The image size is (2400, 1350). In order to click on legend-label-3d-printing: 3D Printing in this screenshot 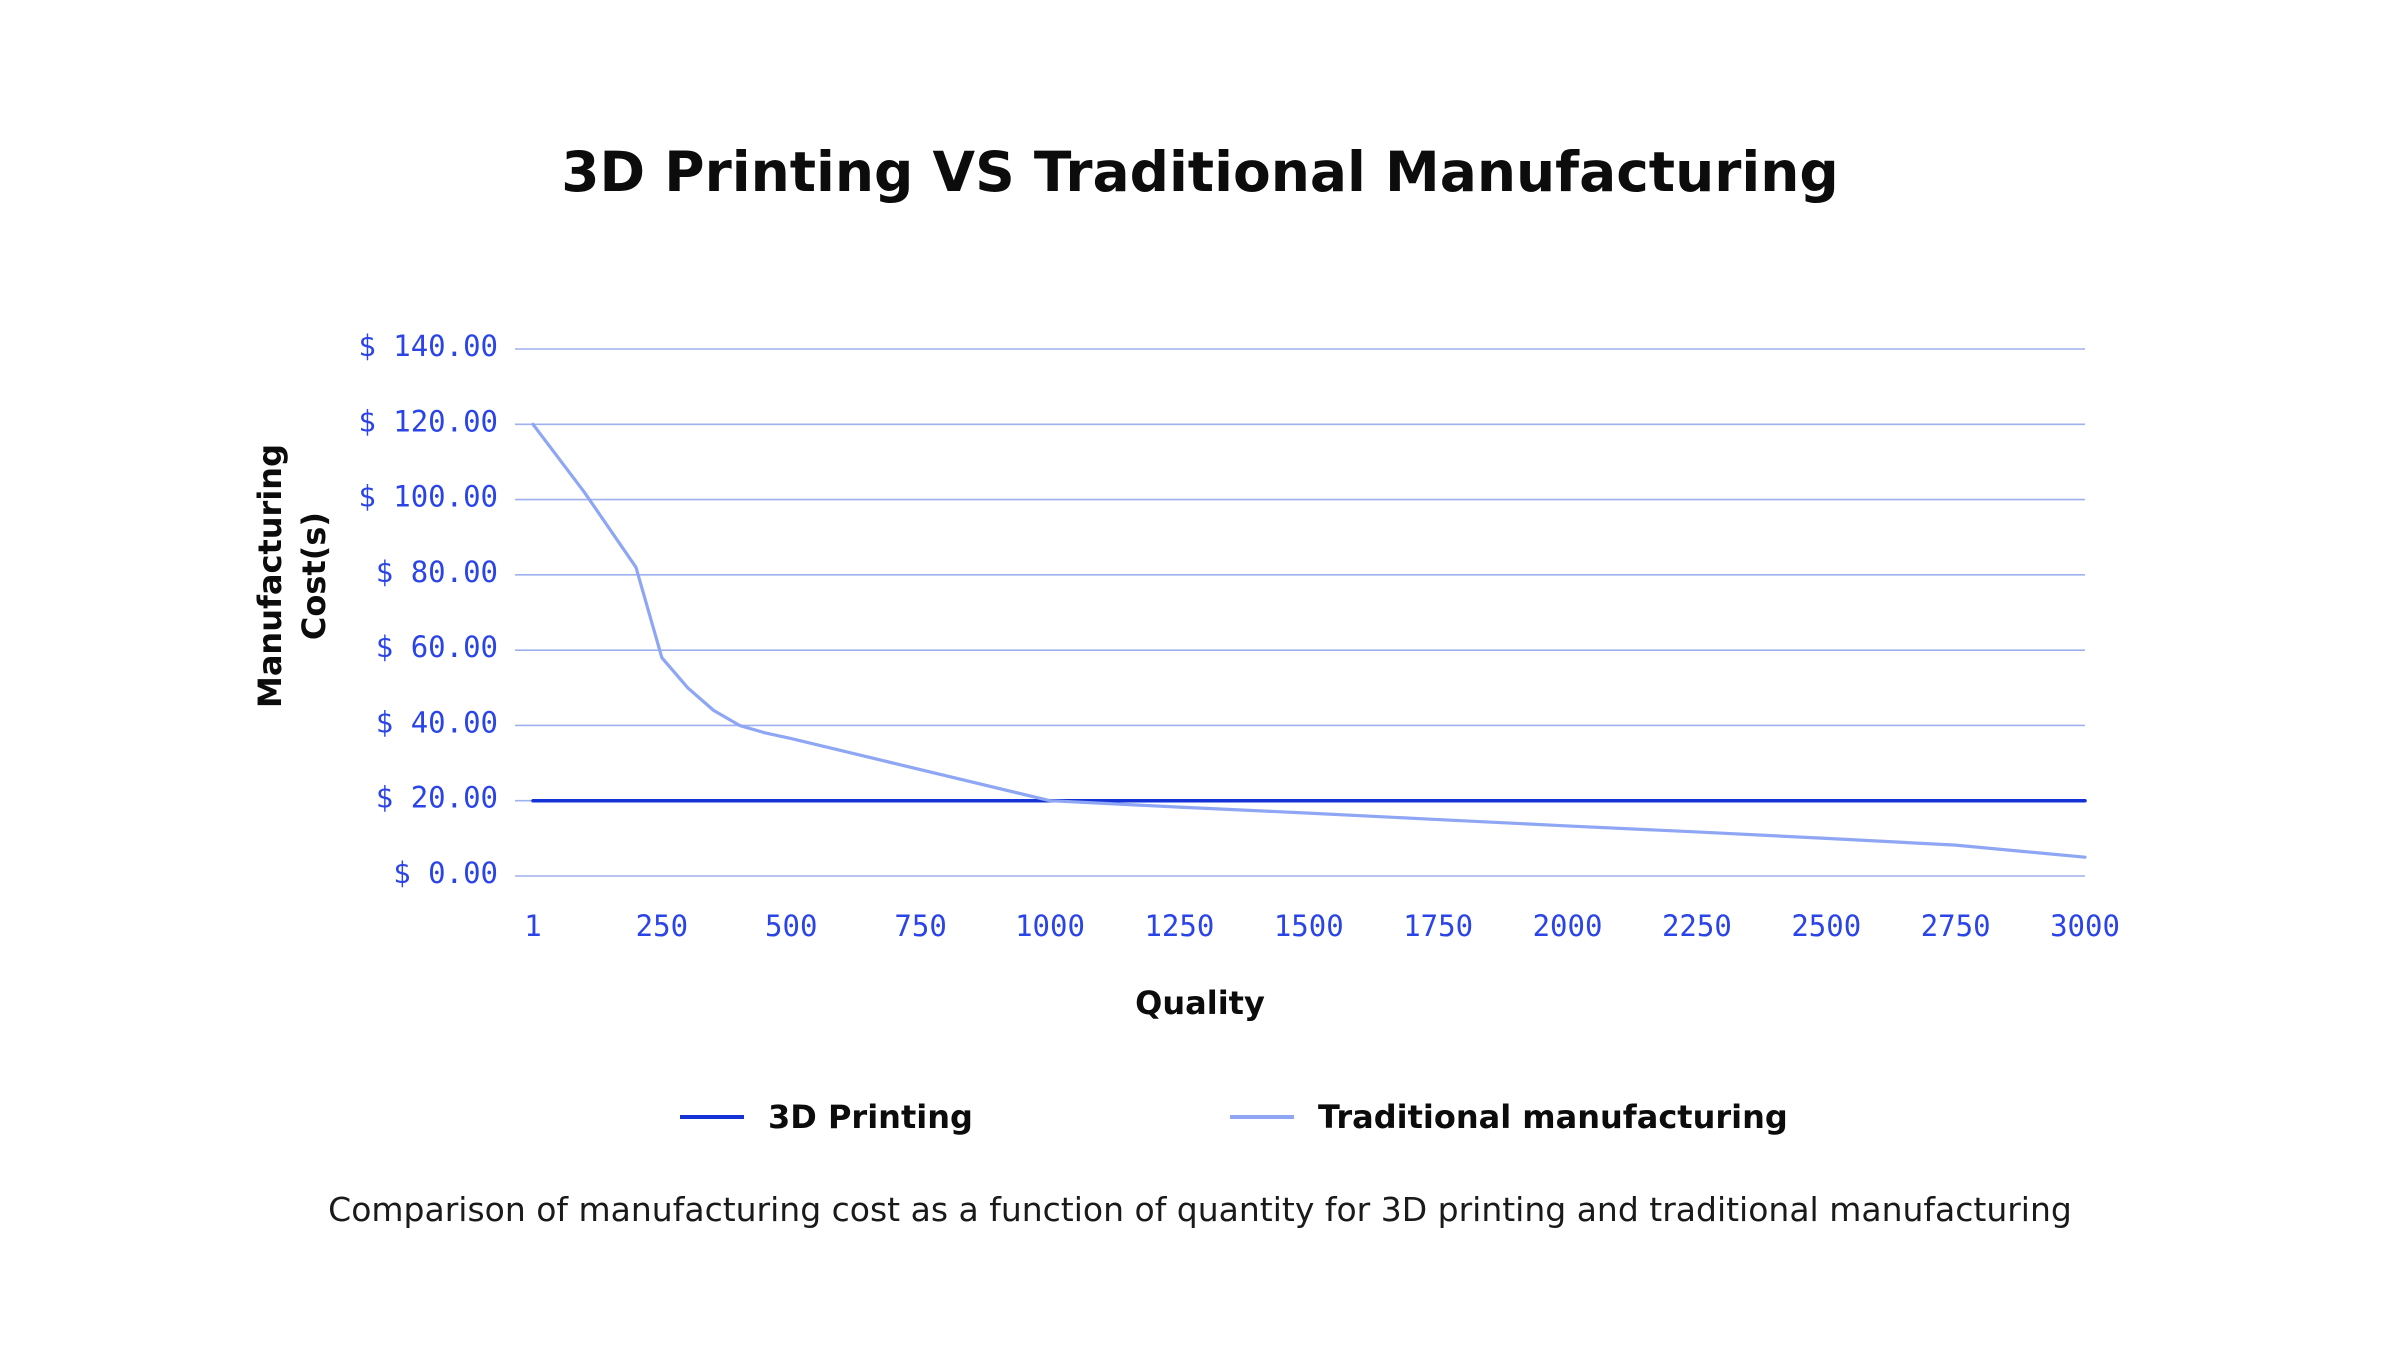, I will do `click(870, 1117)`.